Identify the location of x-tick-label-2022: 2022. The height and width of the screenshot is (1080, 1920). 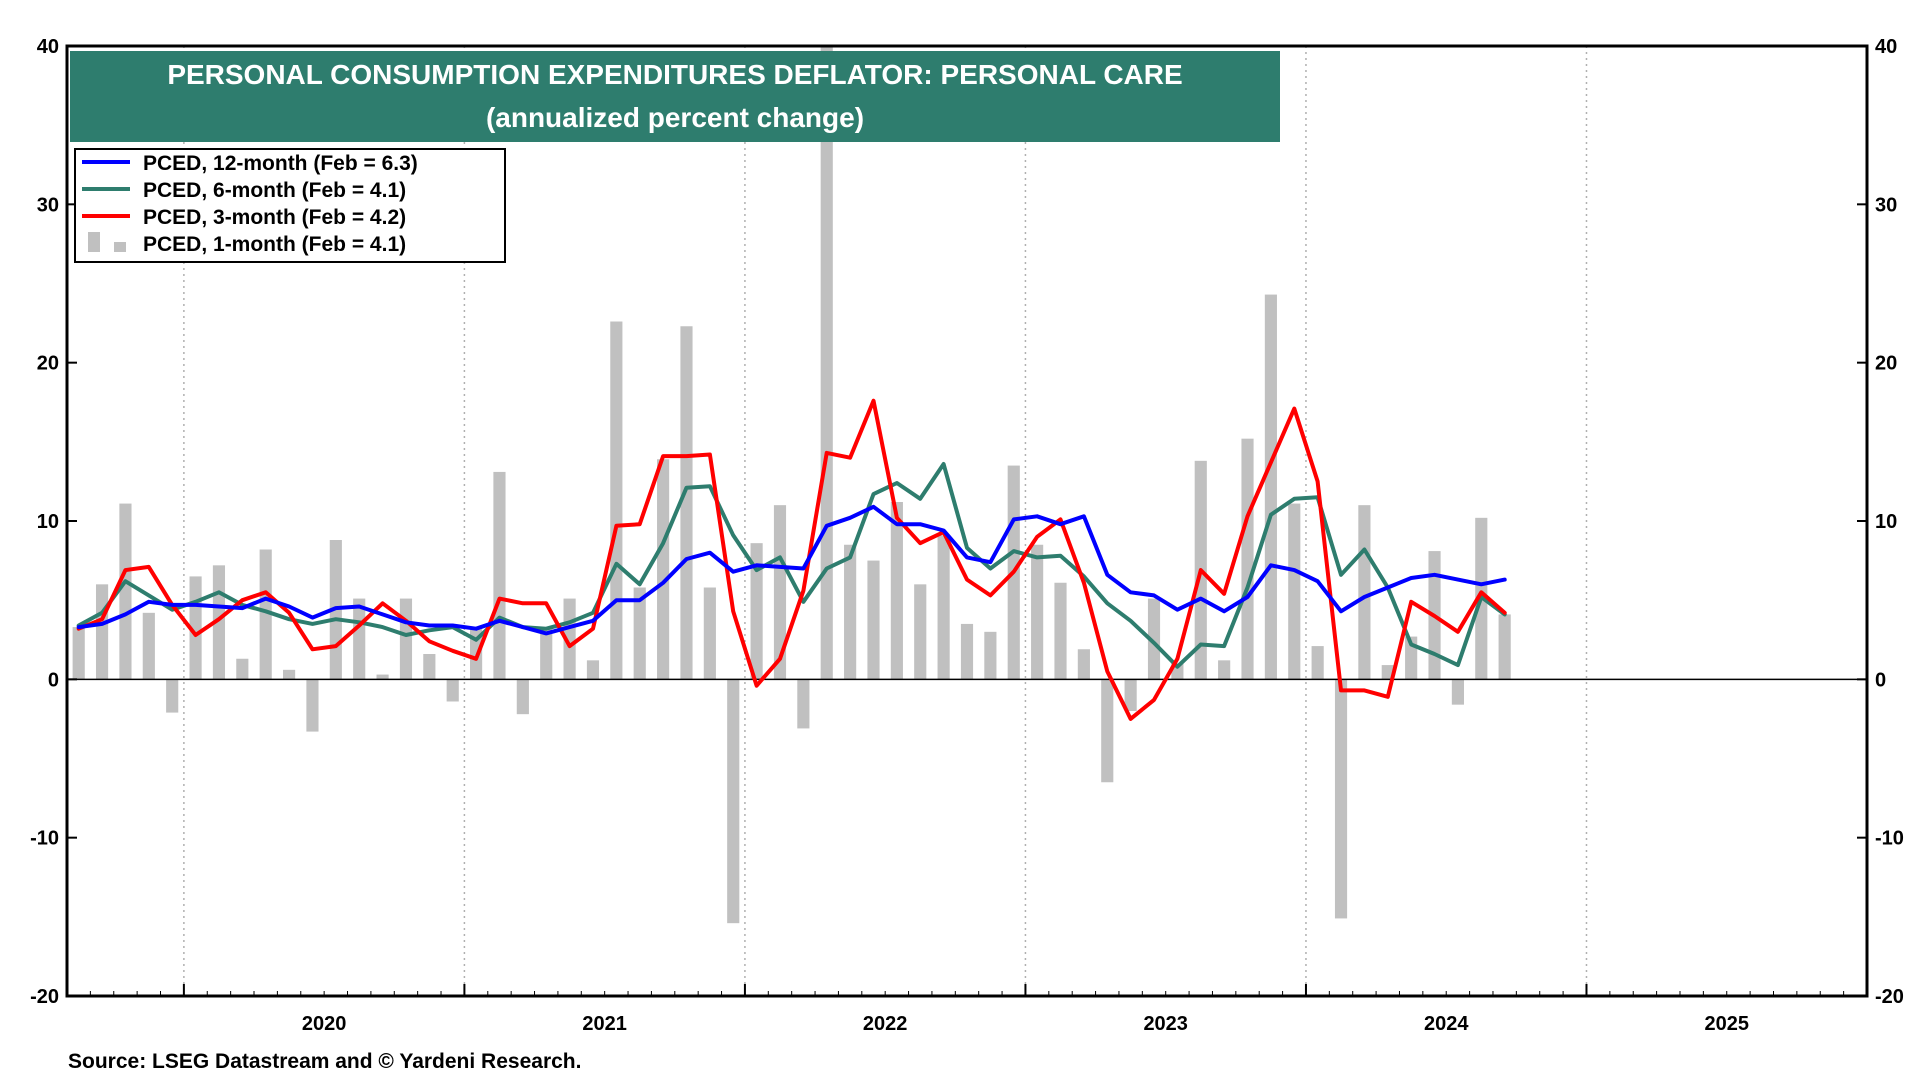
(885, 1024).